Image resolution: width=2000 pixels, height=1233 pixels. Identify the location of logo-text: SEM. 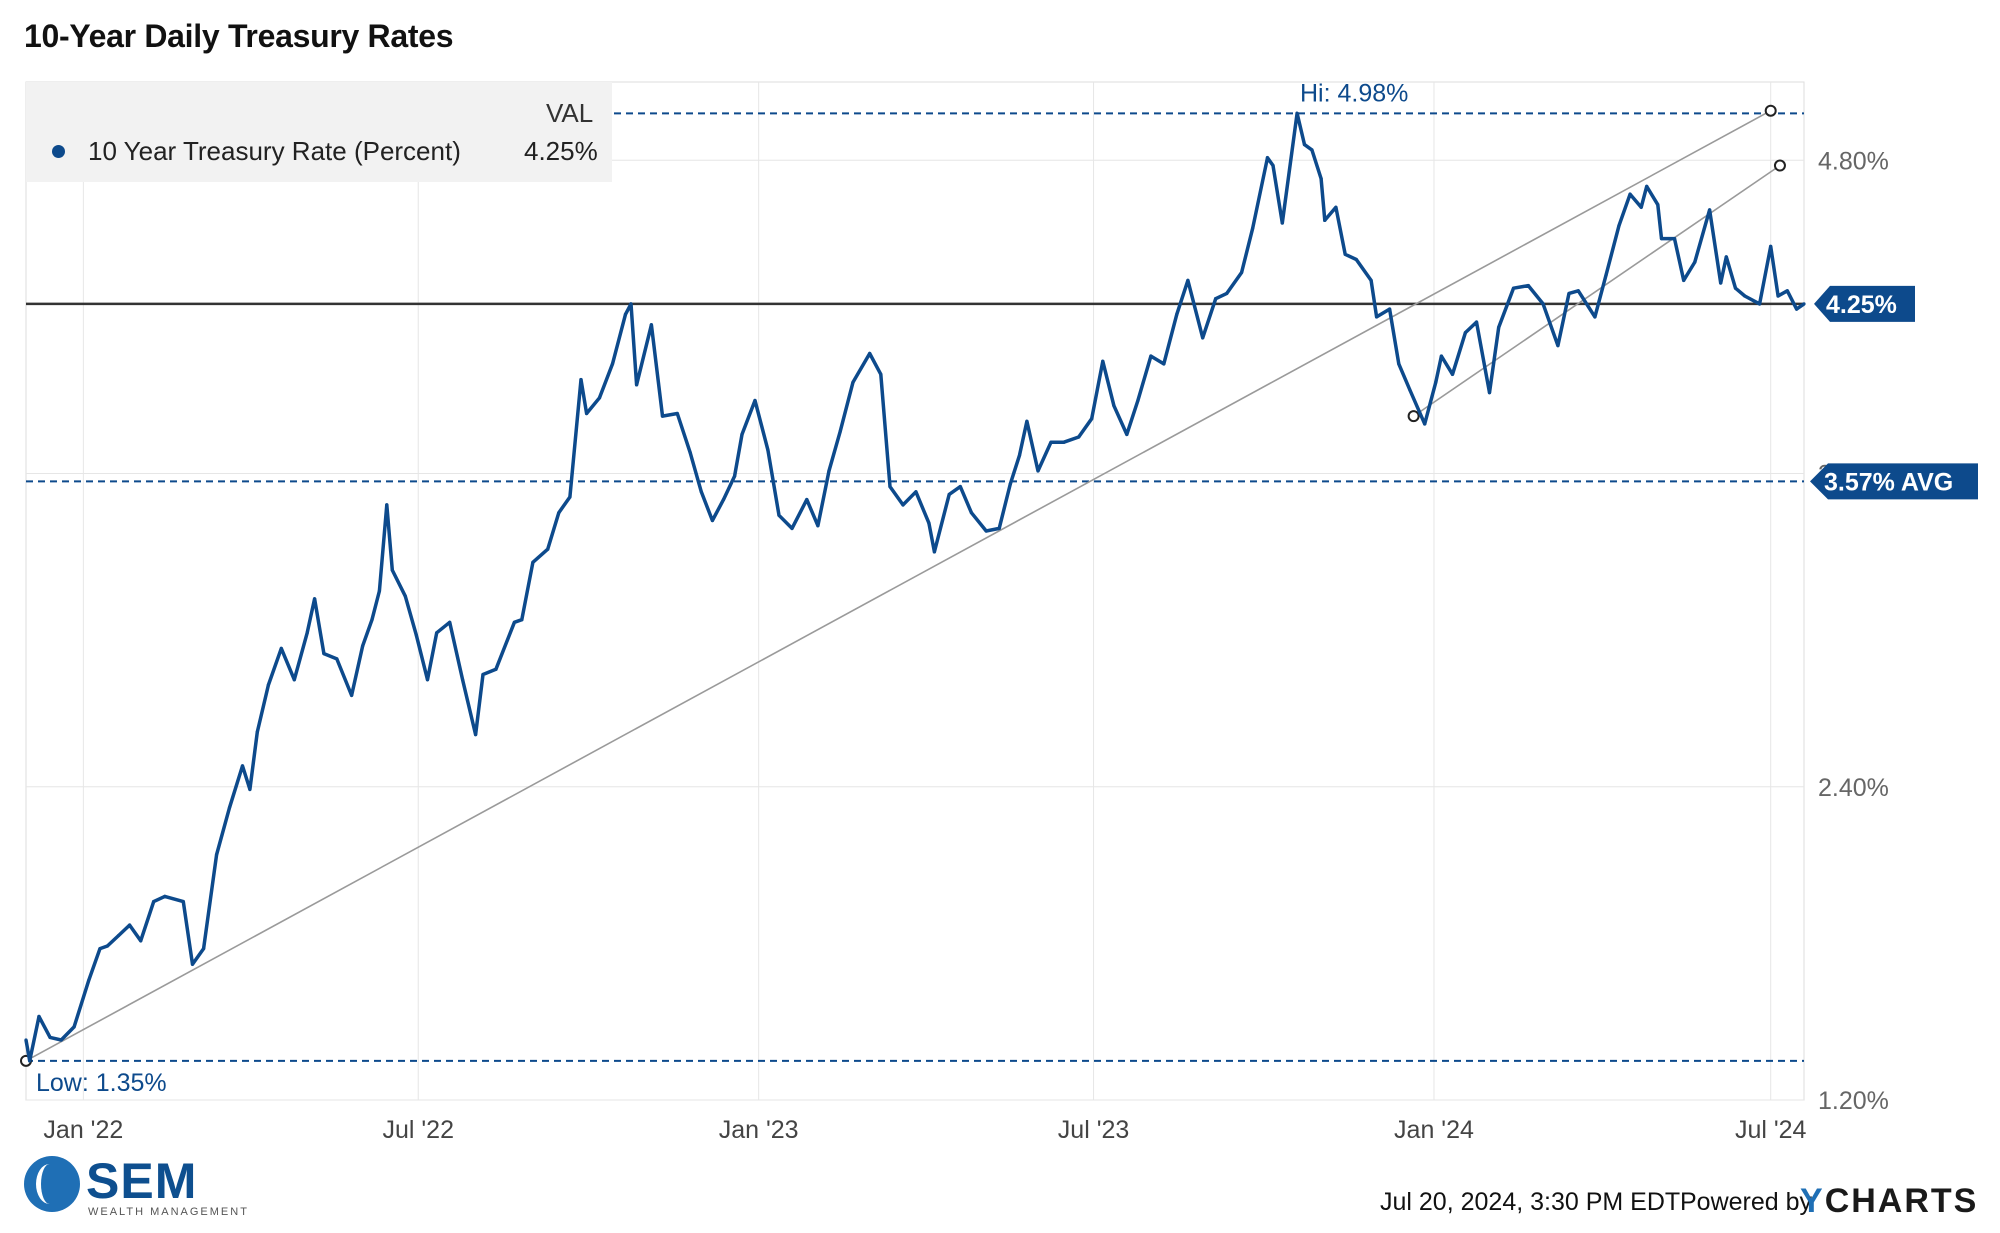
(142, 1181).